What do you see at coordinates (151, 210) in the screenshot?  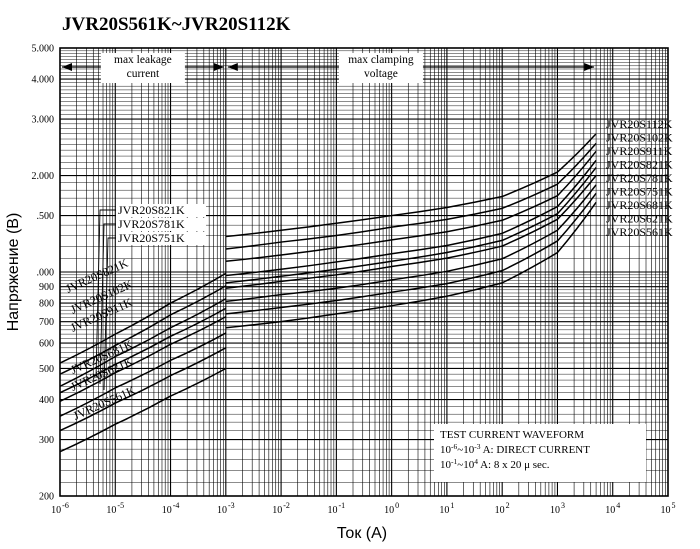 I see `callout-series-label: JVR20S821K` at bounding box center [151, 210].